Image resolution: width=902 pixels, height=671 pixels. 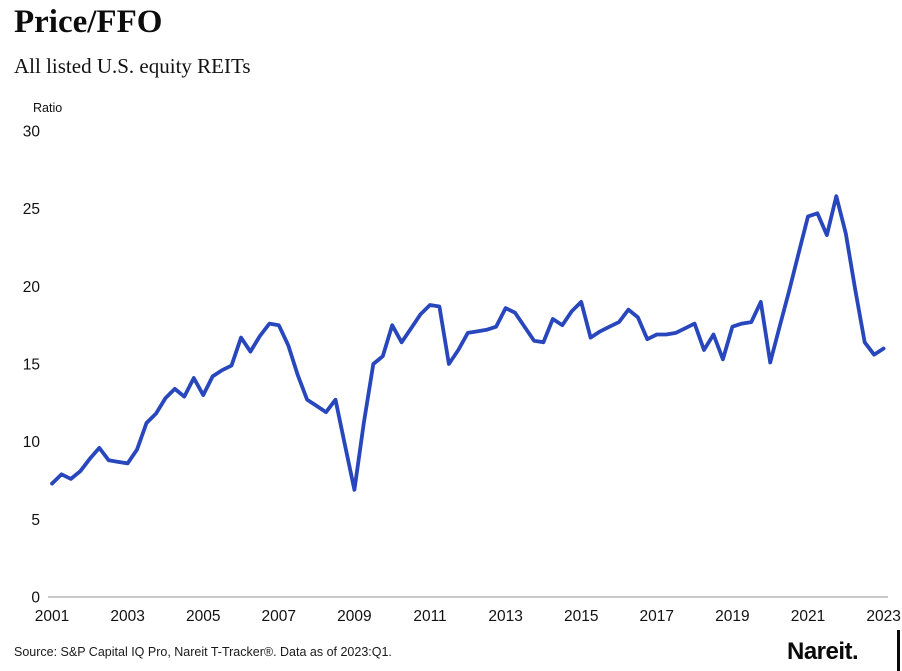 I want to click on x-tick-label: 2019, so click(x=732, y=616).